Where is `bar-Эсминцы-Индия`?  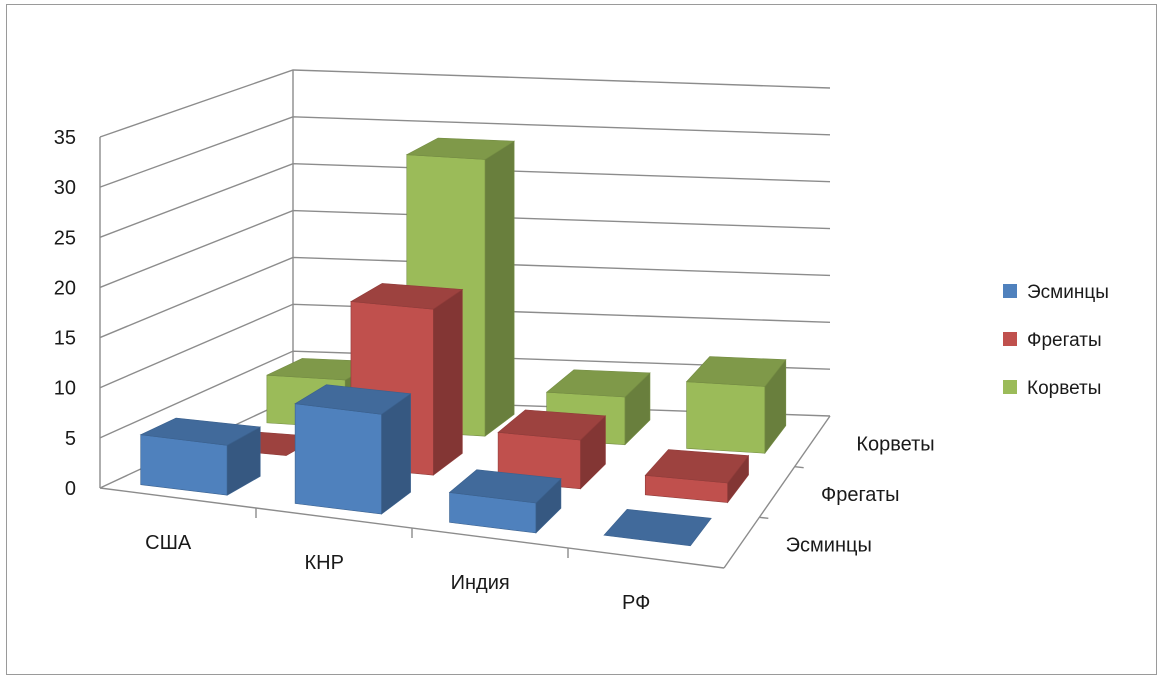 bar-Эсминцы-Индия is located at coordinates (505, 501).